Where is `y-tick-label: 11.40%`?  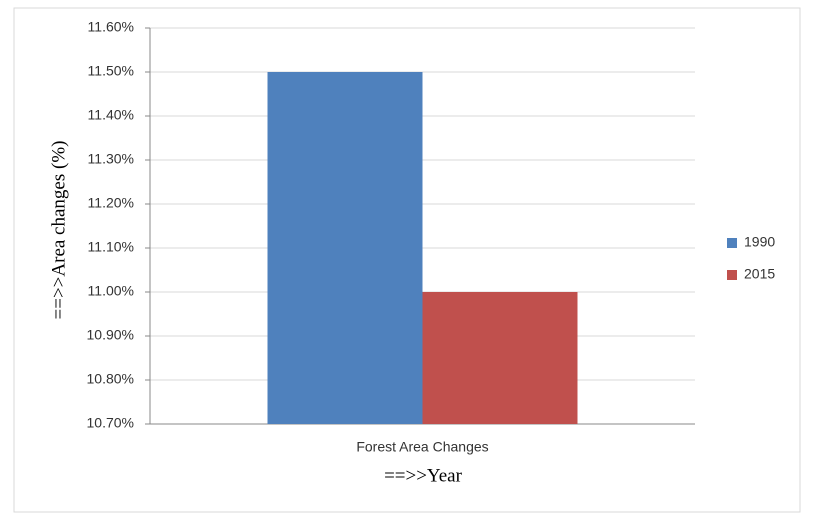 y-tick-label: 11.40% is located at coordinates (111, 115).